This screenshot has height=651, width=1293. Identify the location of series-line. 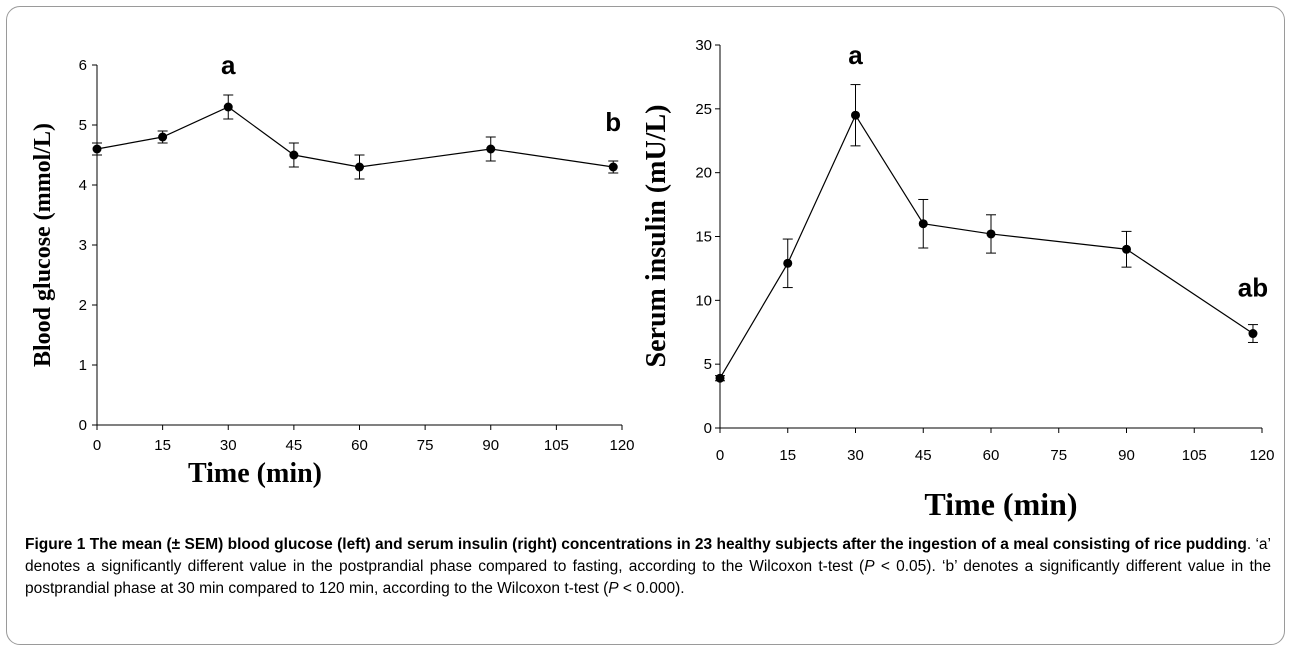
(355, 137).